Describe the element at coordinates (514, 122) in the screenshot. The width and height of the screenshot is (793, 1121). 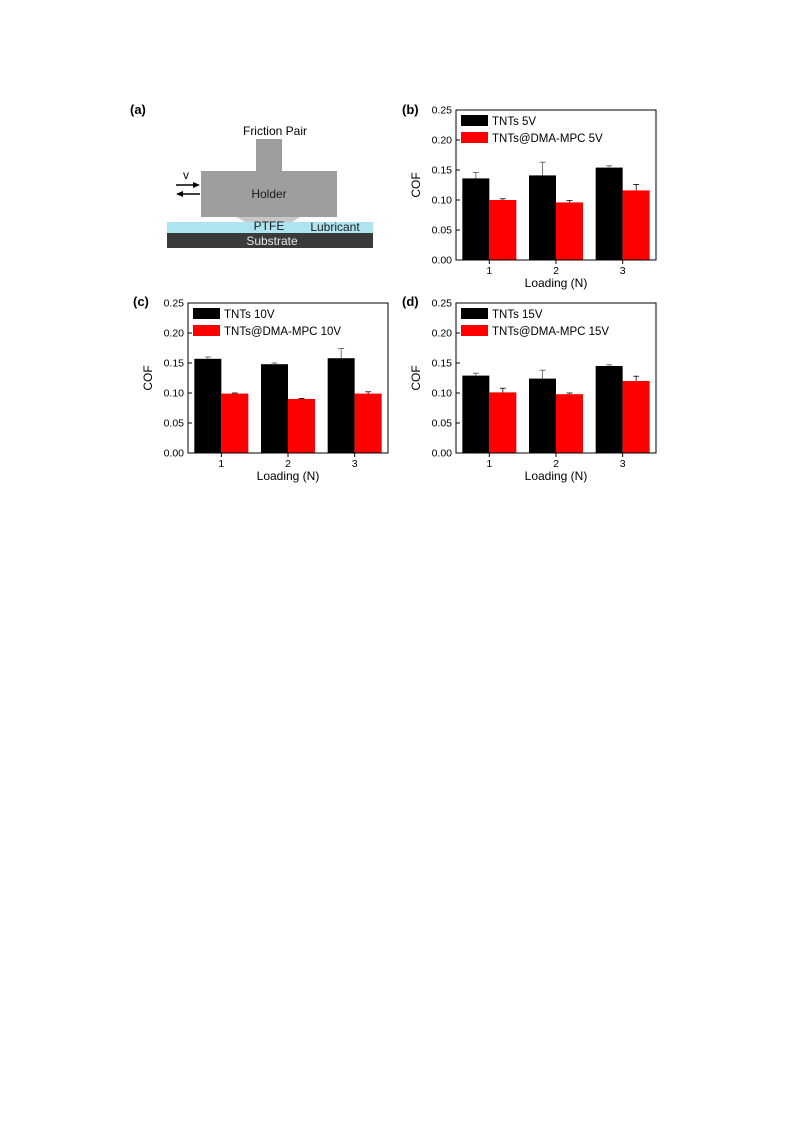
I see `legend-label: TNTs 5V` at that location.